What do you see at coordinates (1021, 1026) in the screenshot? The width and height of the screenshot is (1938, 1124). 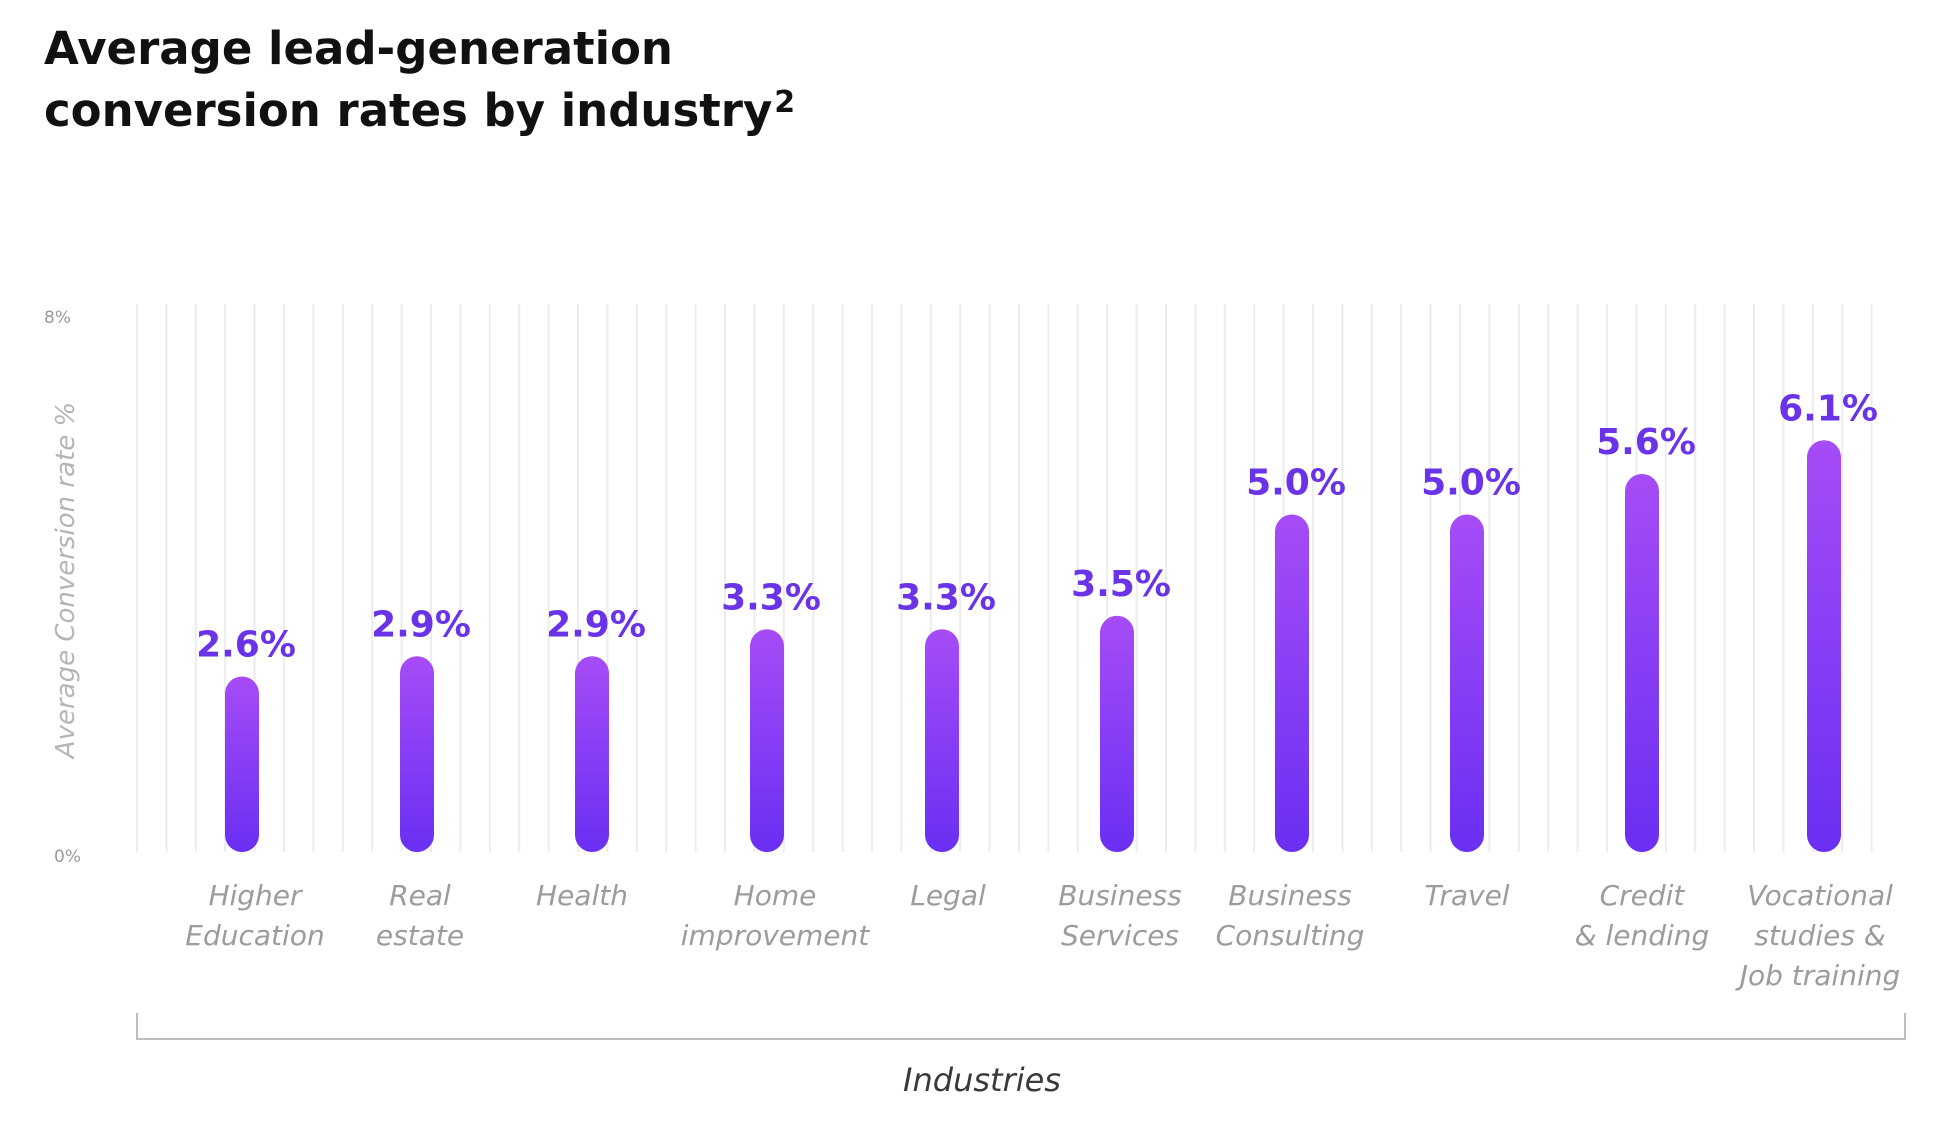 I see `x-axis-bracket` at bounding box center [1021, 1026].